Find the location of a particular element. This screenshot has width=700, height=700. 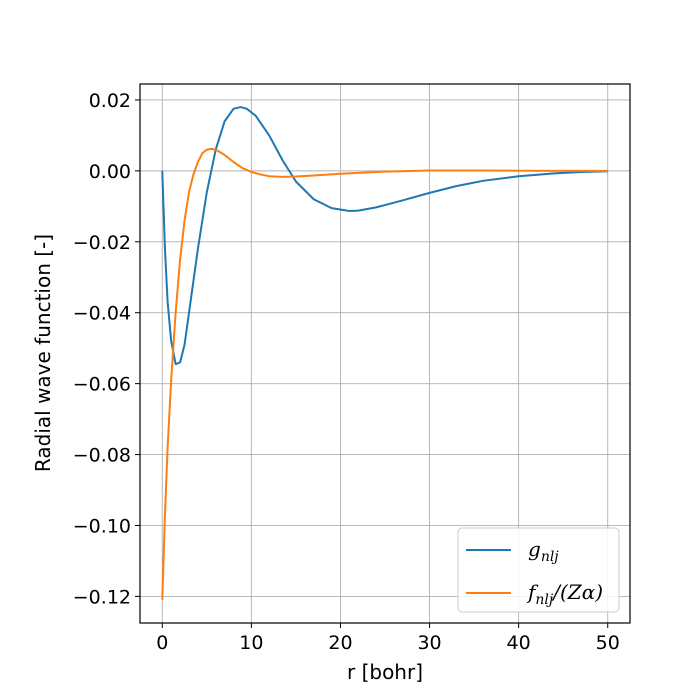

y-tick-label: −0.02 is located at coordinates (102, 243).